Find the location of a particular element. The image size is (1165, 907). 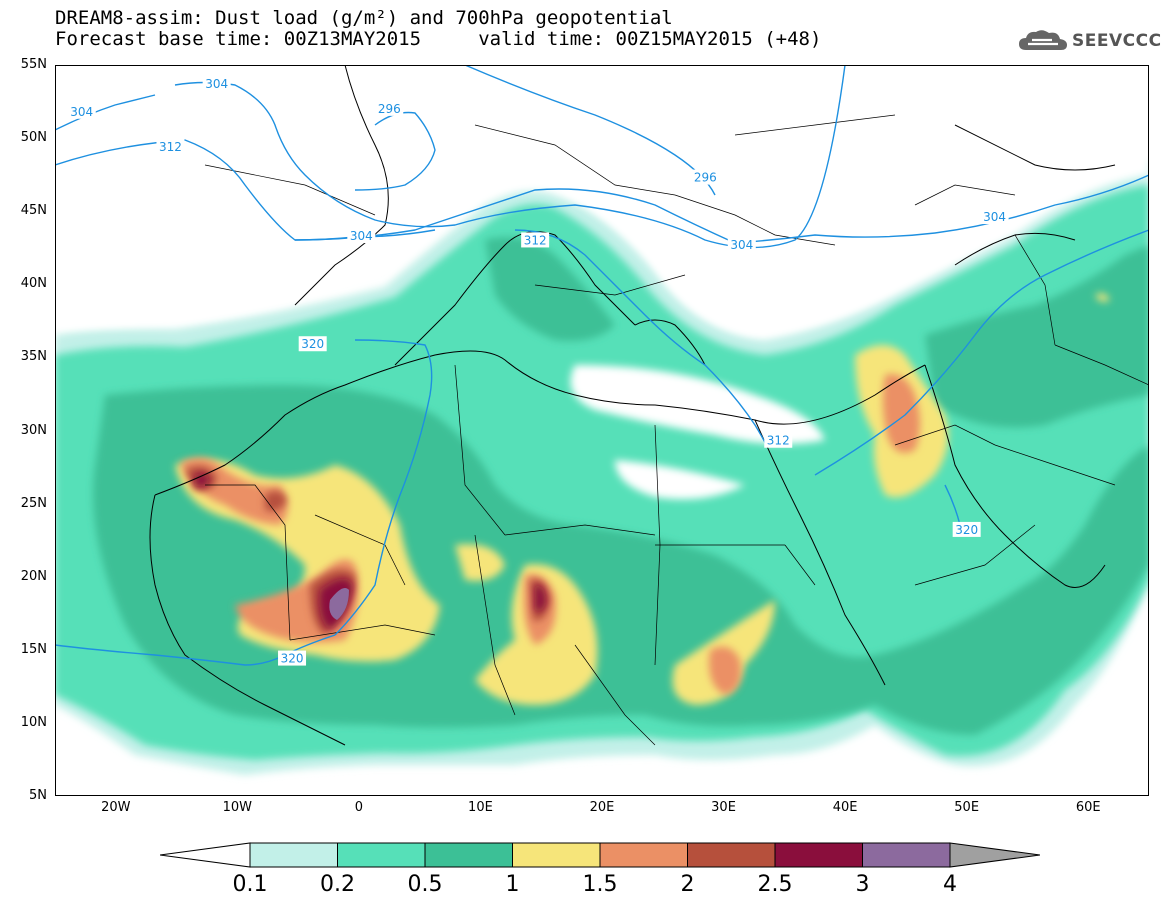

colorbar-tick-label: 4 is located at coordinates (950, 884).